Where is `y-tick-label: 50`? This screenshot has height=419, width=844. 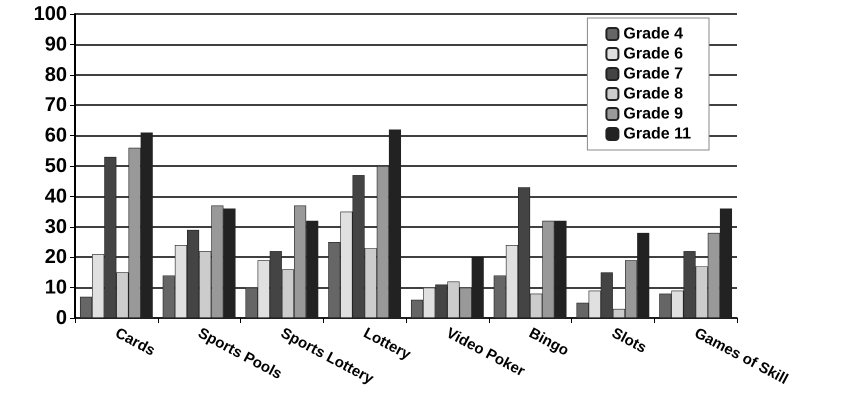 y-tick-label: 50 is located at coordinates (55, 166).